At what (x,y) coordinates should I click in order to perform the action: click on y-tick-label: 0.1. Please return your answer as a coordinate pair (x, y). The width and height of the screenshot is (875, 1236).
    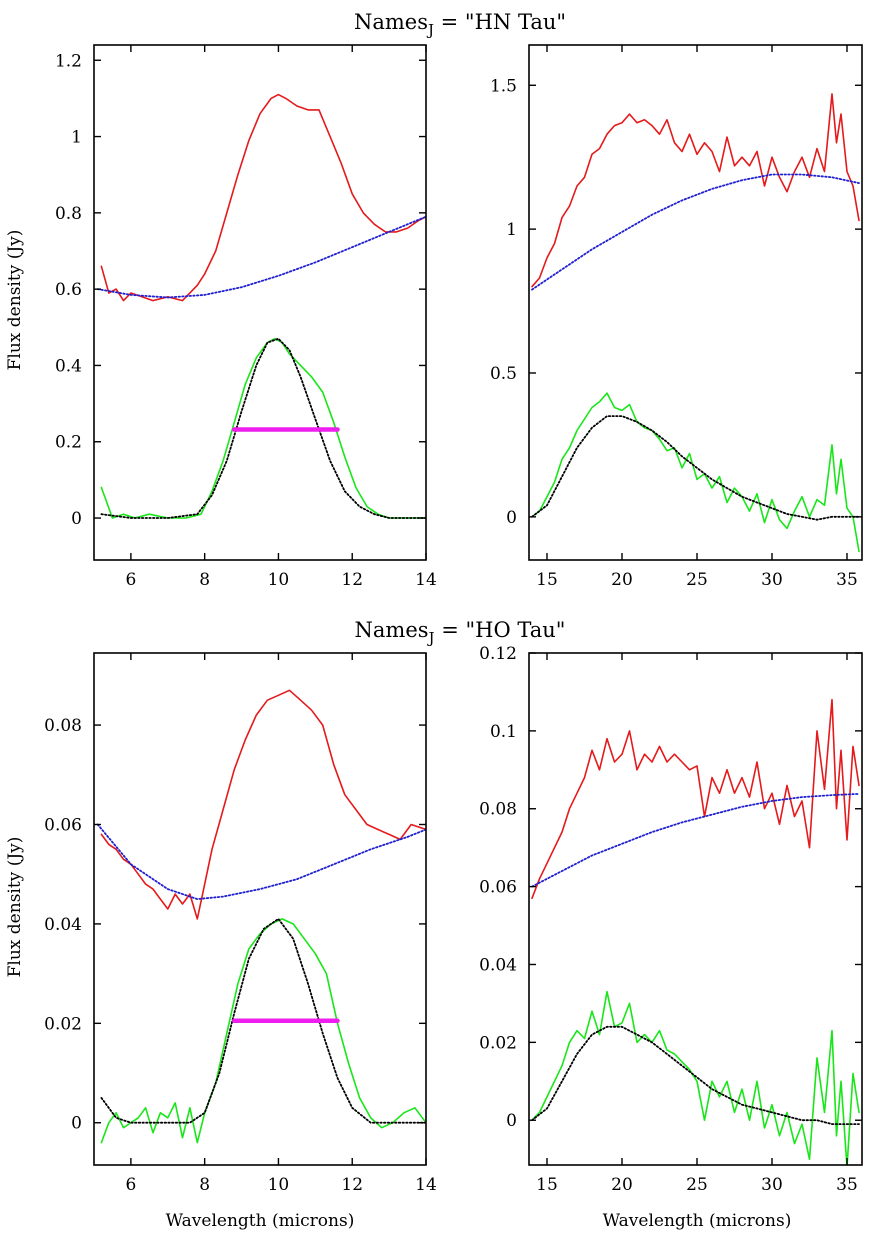
    Looking at the image, I should click on (503, 732).